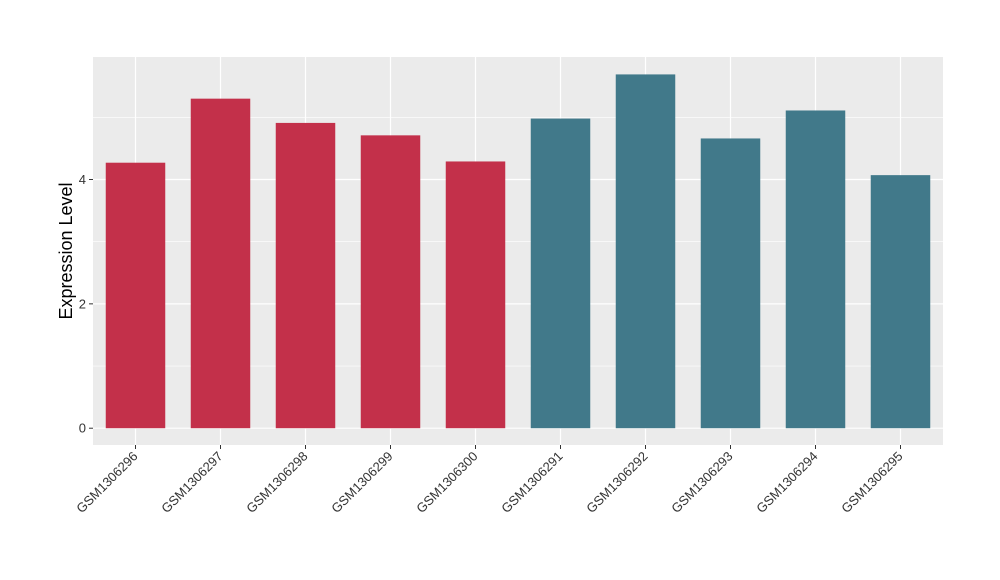 Image resolution: width=1000 pixels, height=580 pixels. What do you see at coordinates (106, 482) in the screenshot?
I see `x-tick-label: GSM1306296` at bounding box center [106, 482].